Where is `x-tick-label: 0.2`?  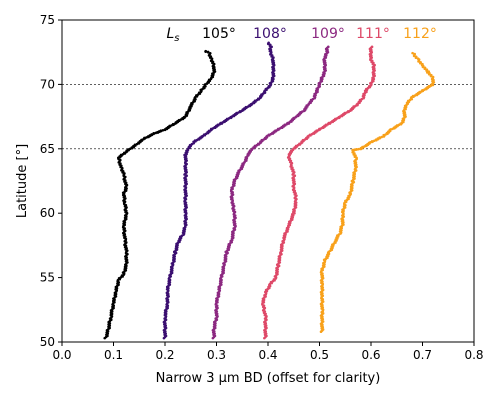
x-tick-label: 0.2 is located at coordinates (164, 355).